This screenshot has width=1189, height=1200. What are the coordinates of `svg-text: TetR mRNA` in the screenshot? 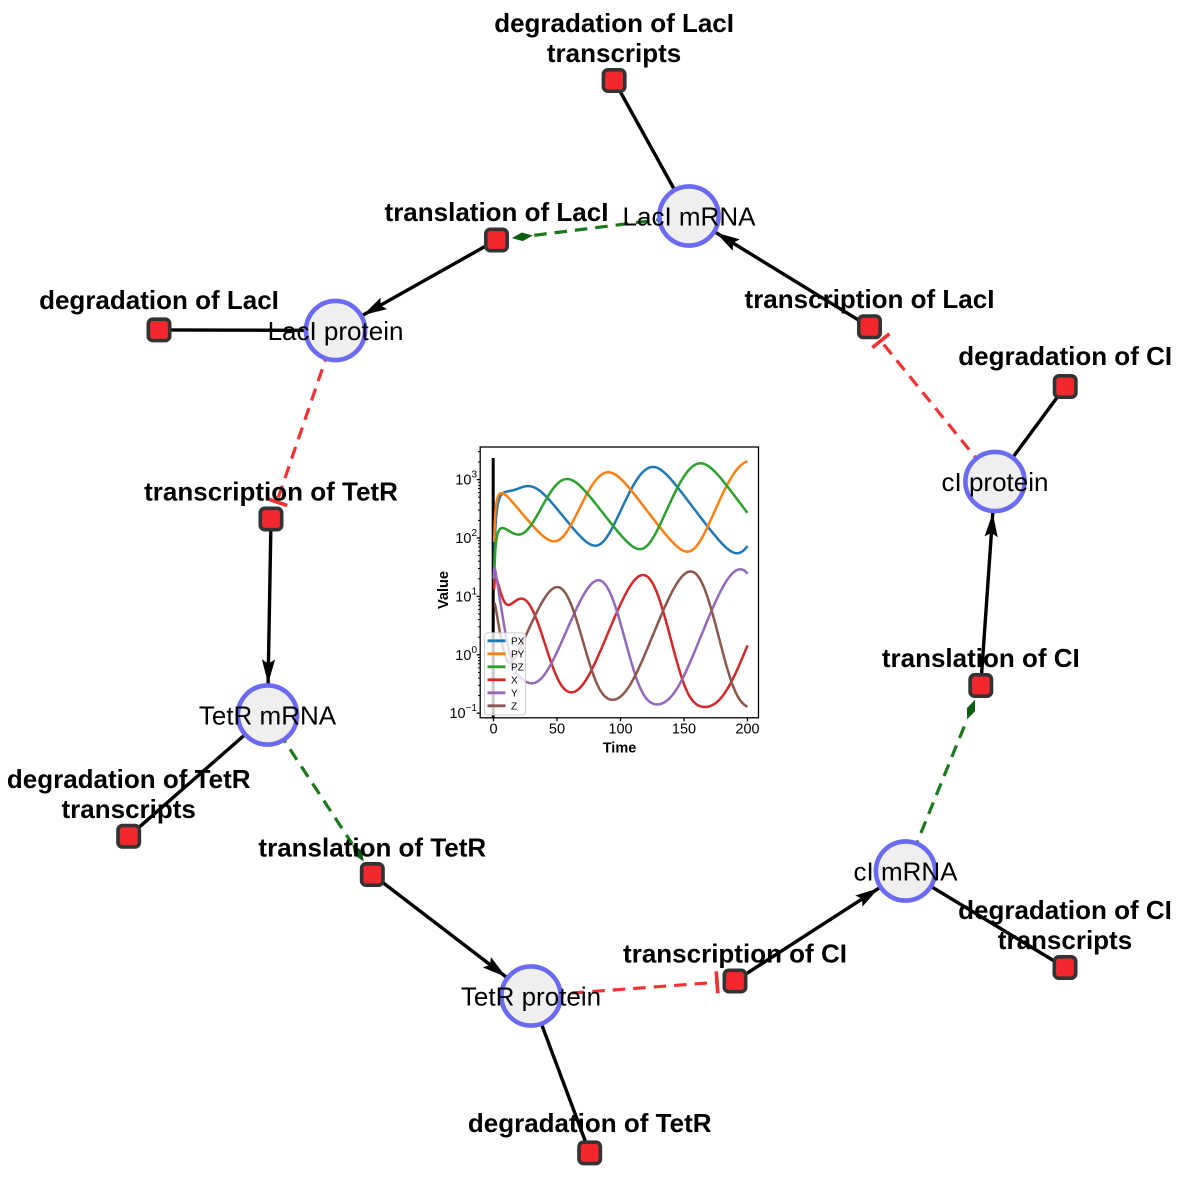 It's located at (268, 716).